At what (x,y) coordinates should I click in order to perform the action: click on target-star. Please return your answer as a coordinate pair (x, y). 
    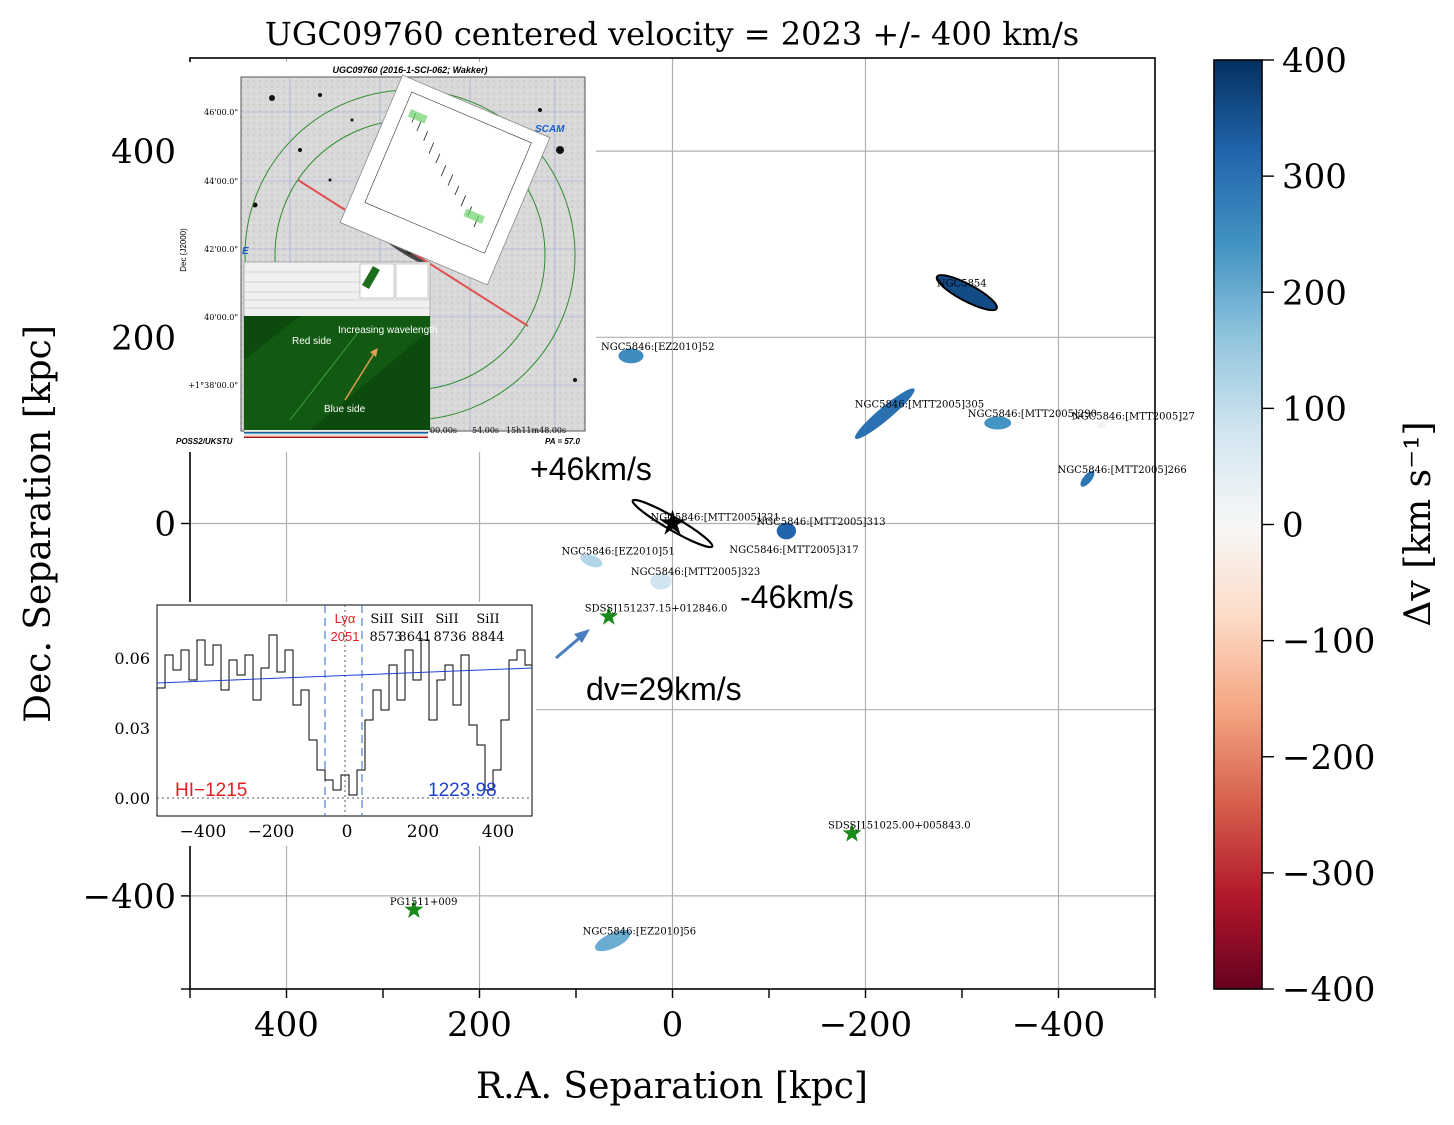
    Looking at the image, I should click on (672, 522).